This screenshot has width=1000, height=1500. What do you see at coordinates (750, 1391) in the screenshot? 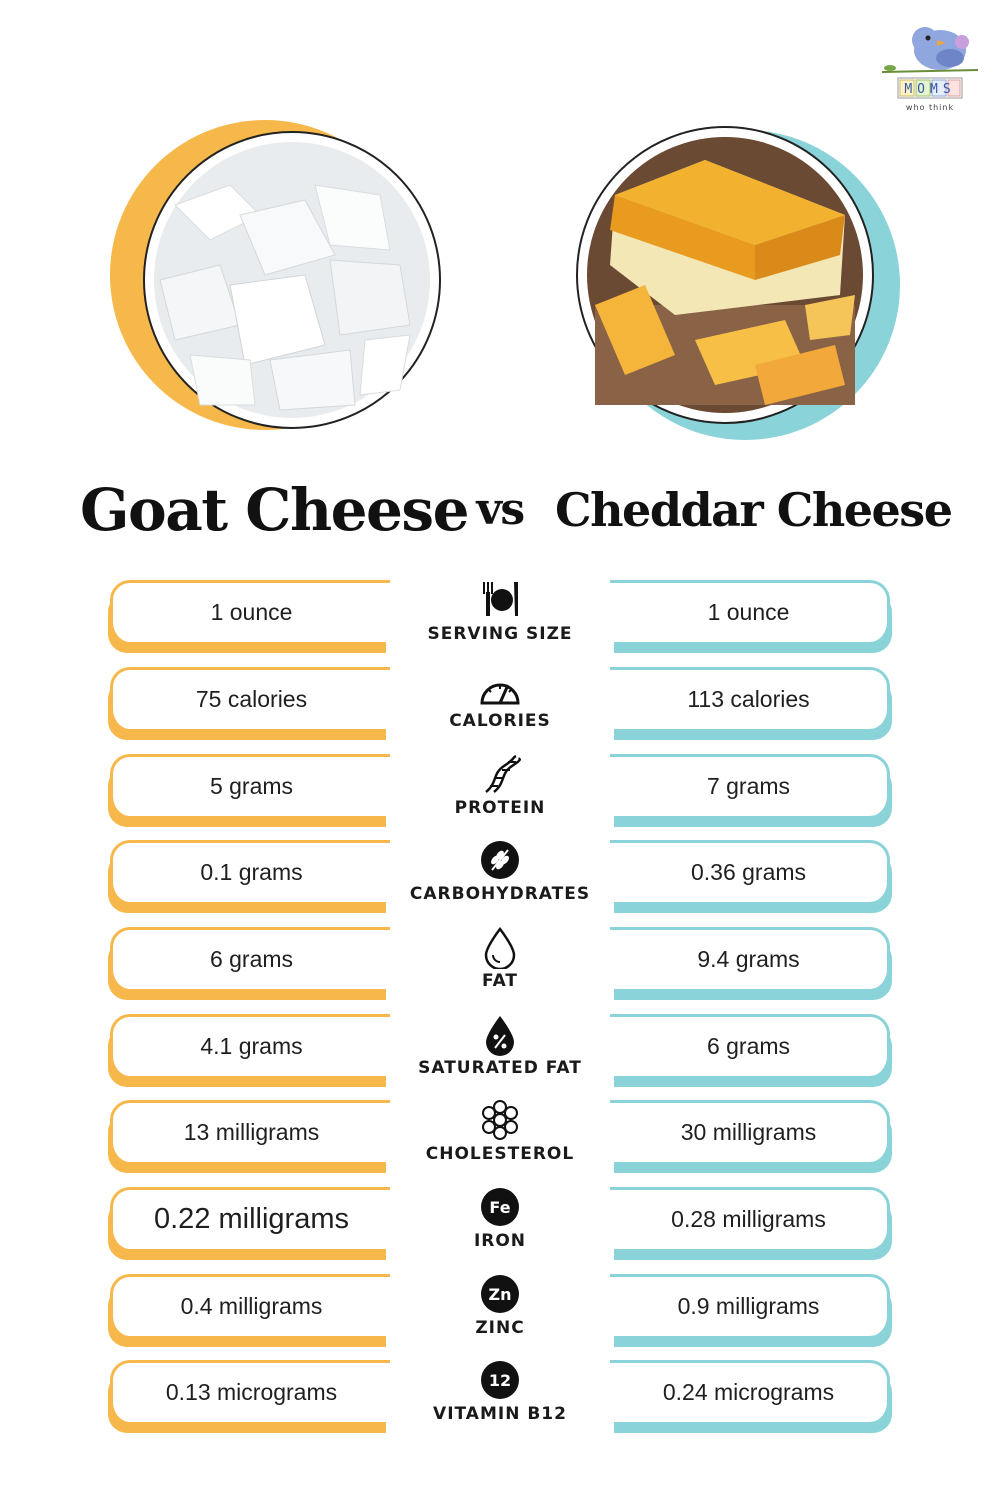
I see `cheddar-vitamin-b12-value: 0.24 micrograms` at bounding box center [750, 1391].